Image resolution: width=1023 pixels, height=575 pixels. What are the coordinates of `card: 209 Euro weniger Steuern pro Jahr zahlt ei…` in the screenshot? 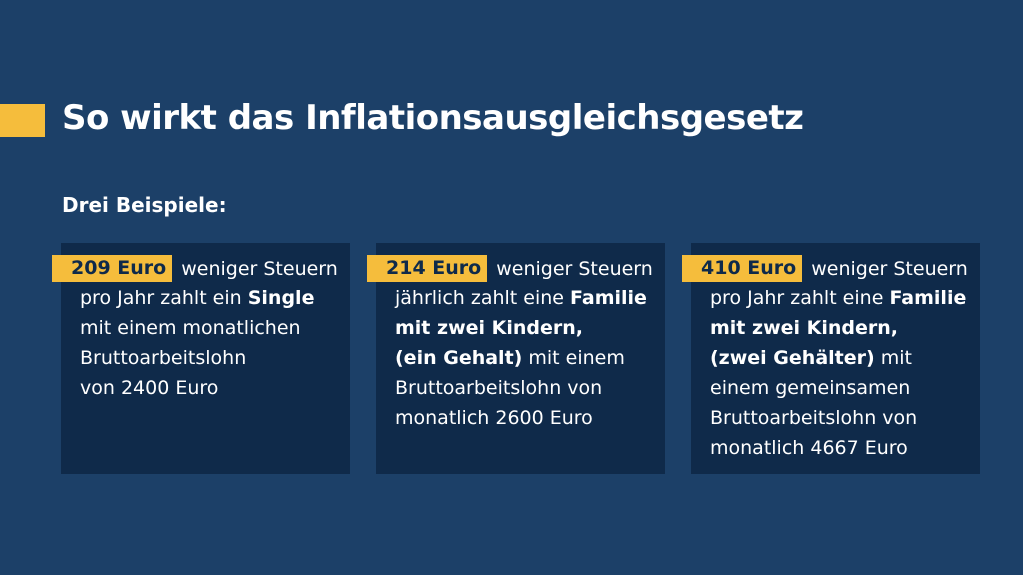 It's located at (201, 358).